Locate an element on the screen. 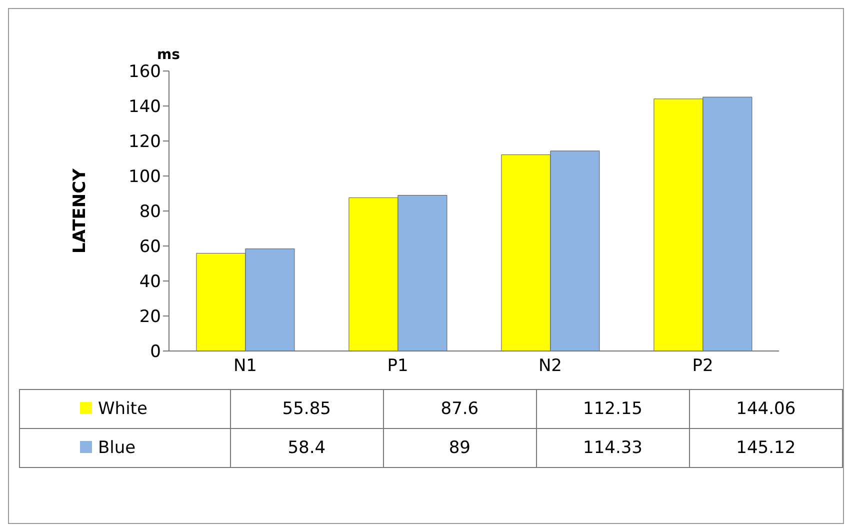  x-tick-label: P1 is located at coordinates (397, 366).